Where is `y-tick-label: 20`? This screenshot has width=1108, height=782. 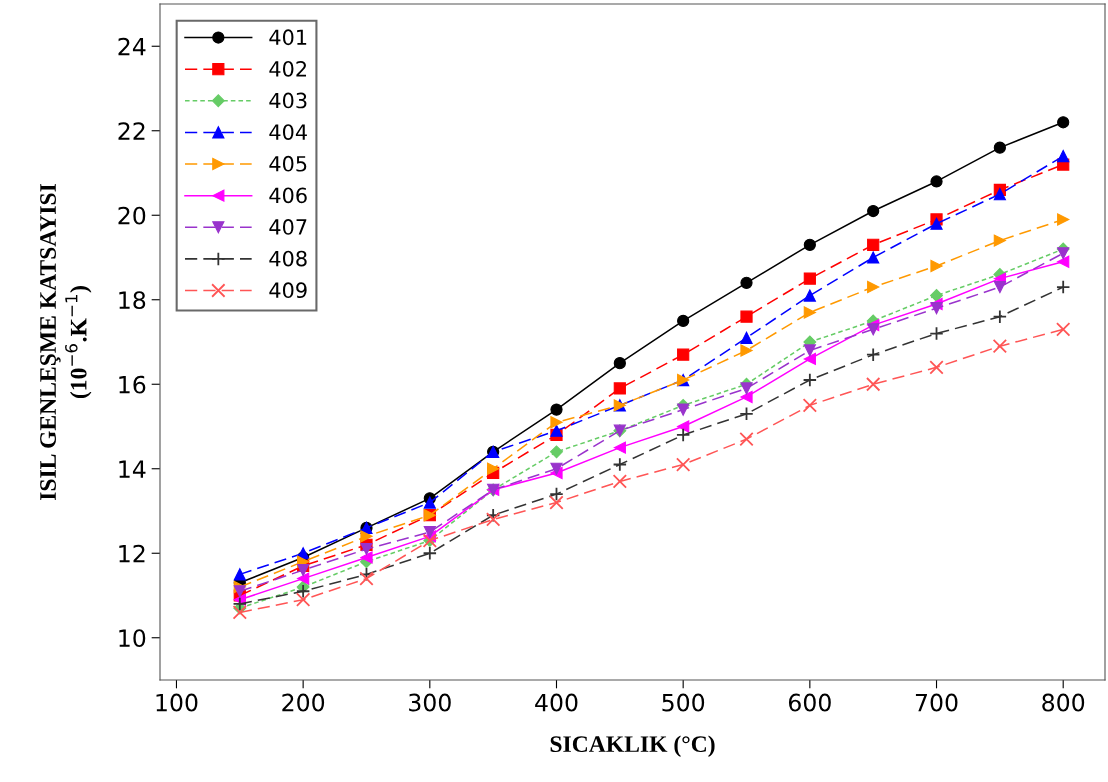 y-tick-label: 20 is located at coordinates (132, 215).